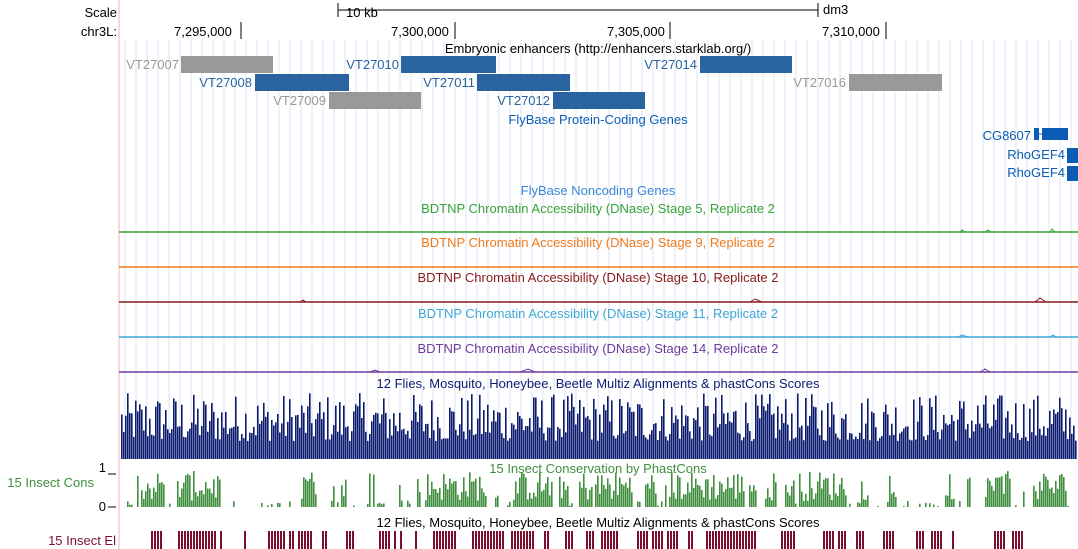  What do you see at coordinates (636, 31) in the screenshot?
I see `position-label: 7,305,000` at bounding box center [636, 31].